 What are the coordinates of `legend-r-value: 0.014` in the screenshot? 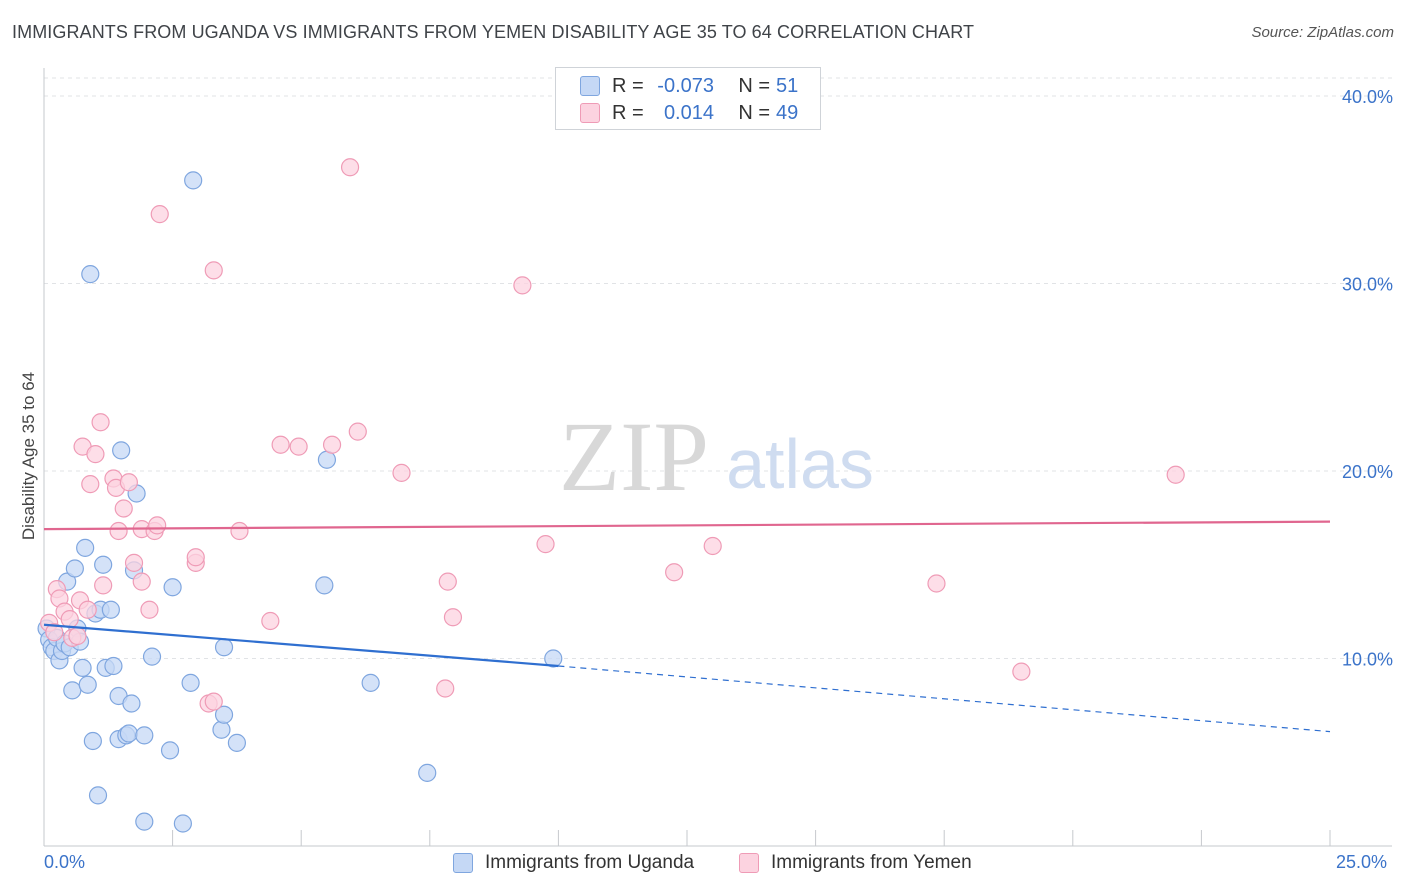 It's located at (688, 112).